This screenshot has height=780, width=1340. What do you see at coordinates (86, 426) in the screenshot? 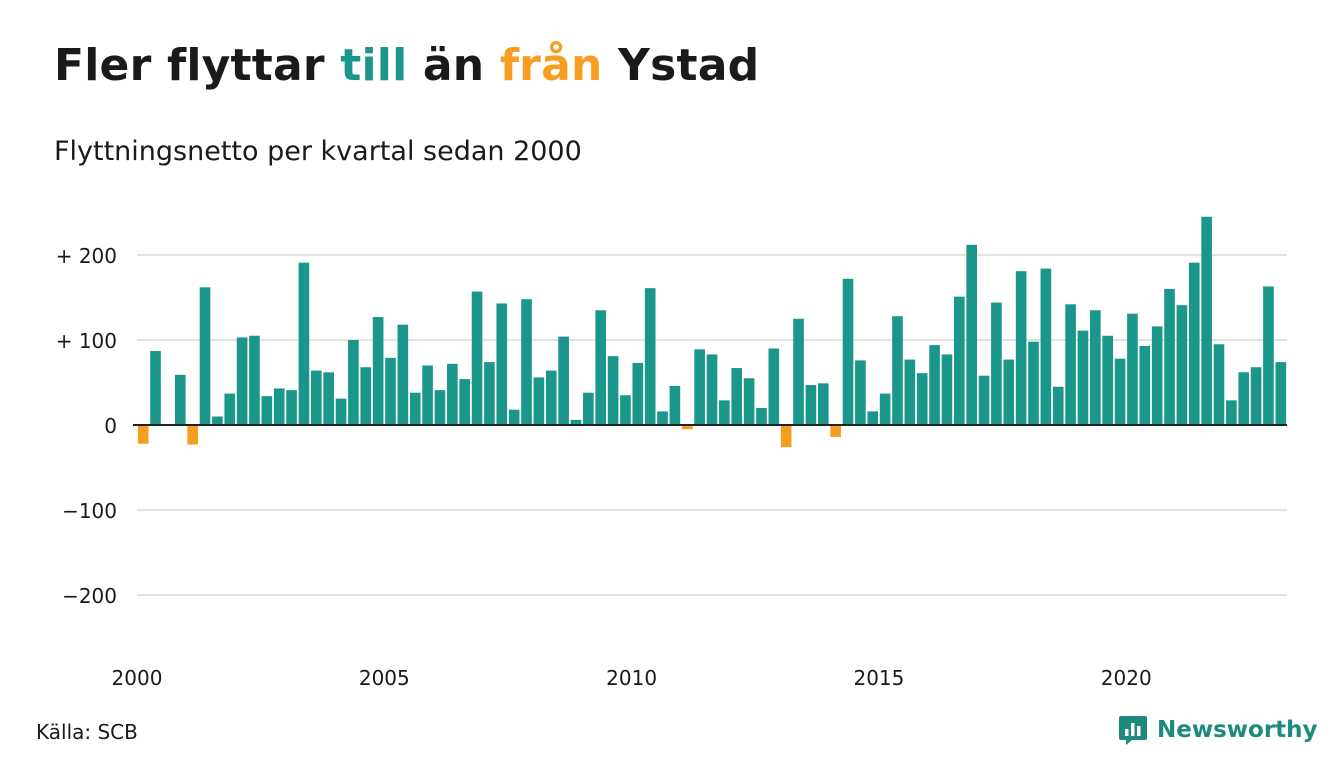
I see `y-axis-ticks: + 200 + 100 0 −100 −200` at bounding box center [86, 426].